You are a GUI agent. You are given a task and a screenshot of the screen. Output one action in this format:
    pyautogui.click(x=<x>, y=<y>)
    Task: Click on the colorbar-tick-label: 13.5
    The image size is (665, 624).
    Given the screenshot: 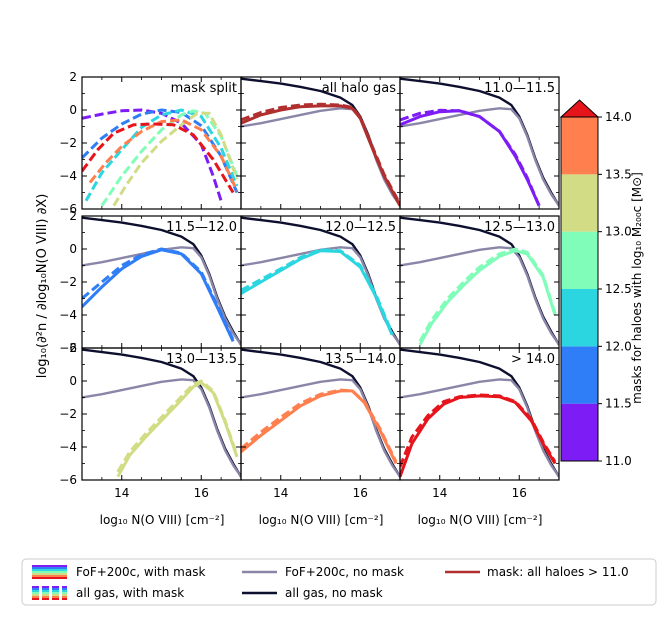 What is the action you would take?
    pyautogui.click(x=618, y=174)
    